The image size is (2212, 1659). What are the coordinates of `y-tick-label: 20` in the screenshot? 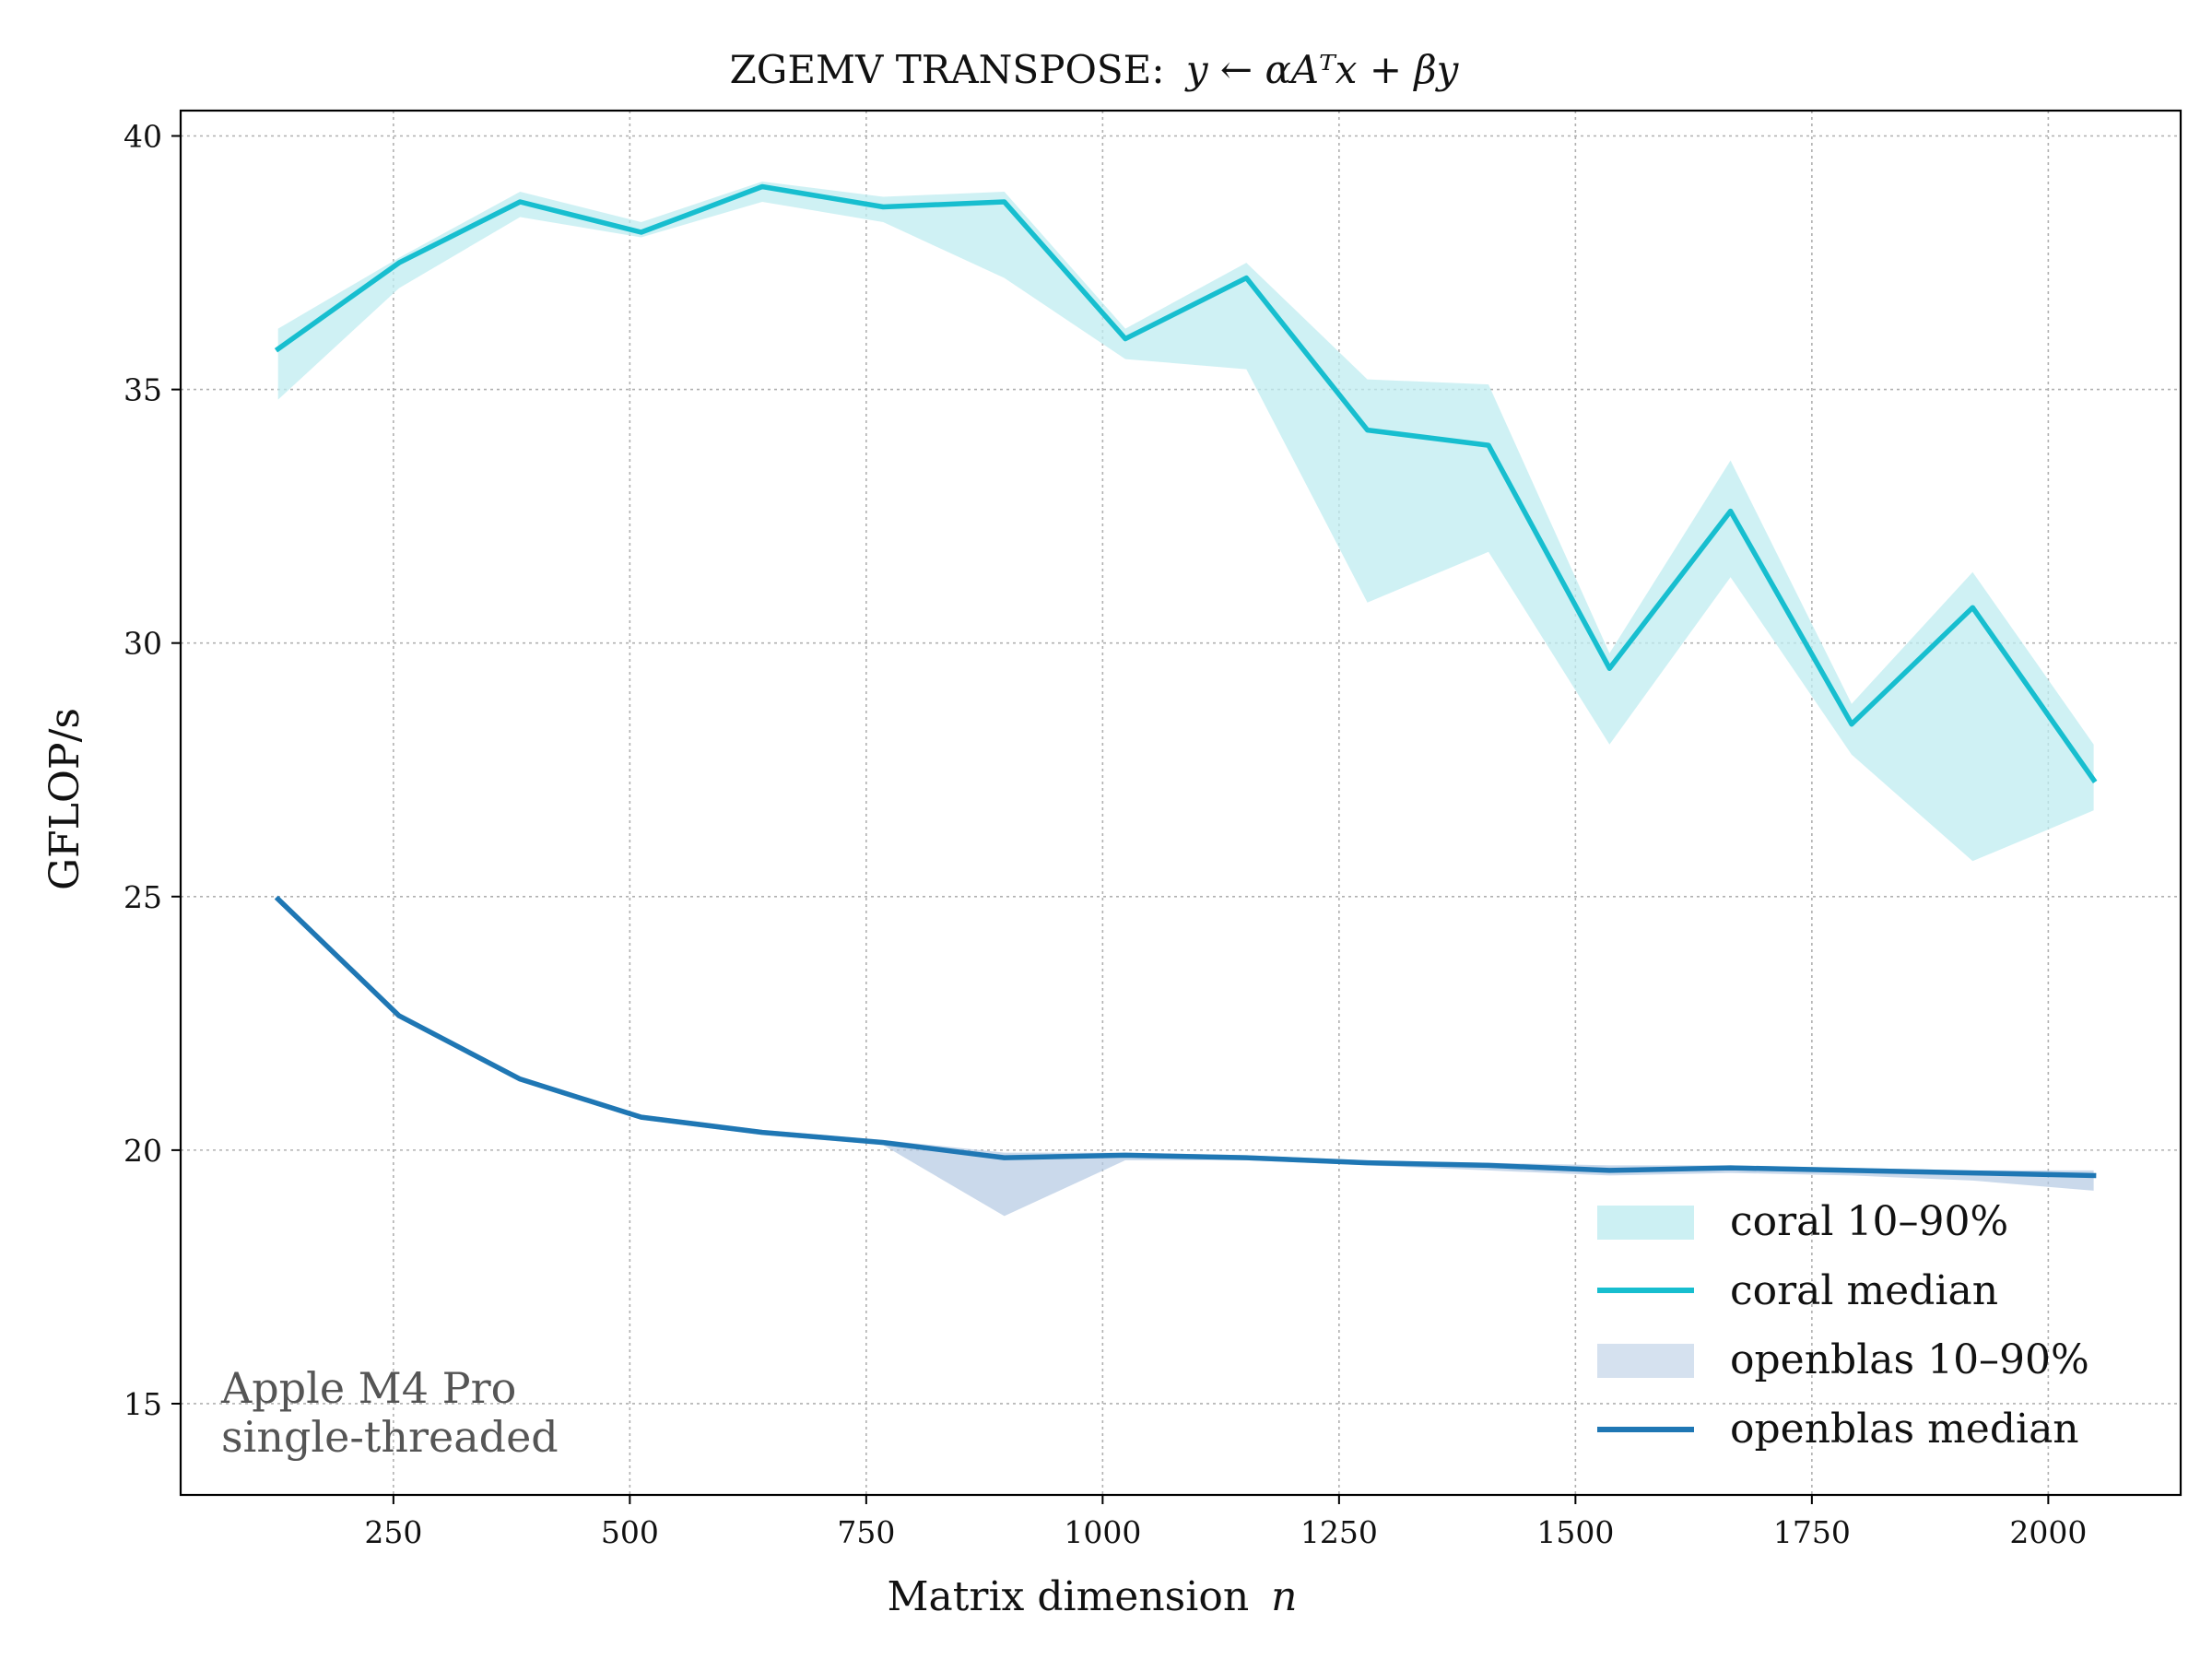 It's located at (143, 1151).